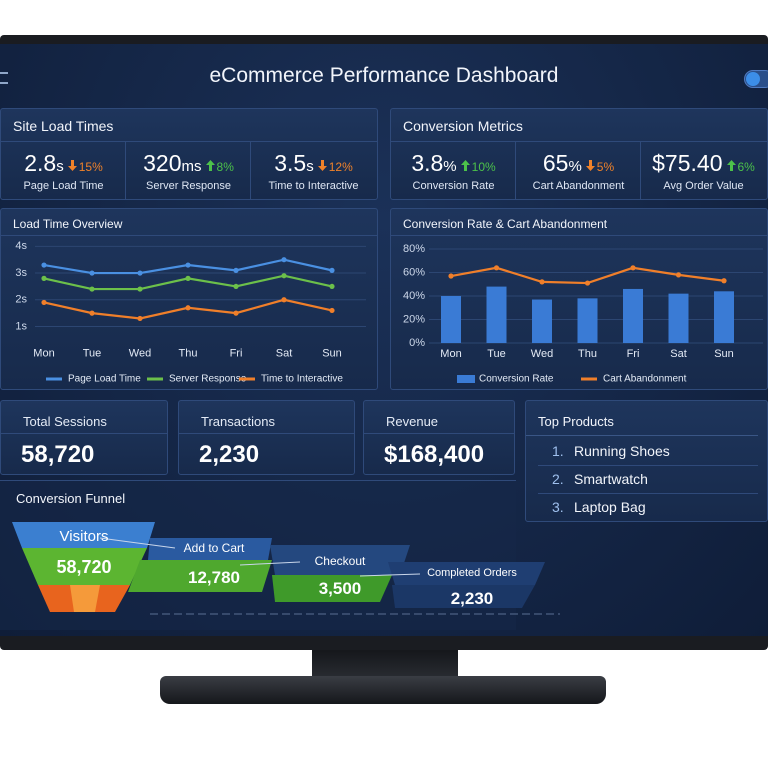  What do you see at coordinates (84, 437) in the screenshot?
I see `kpi-tile: Total Sessions 58,720` at bounding box center [84, 437].